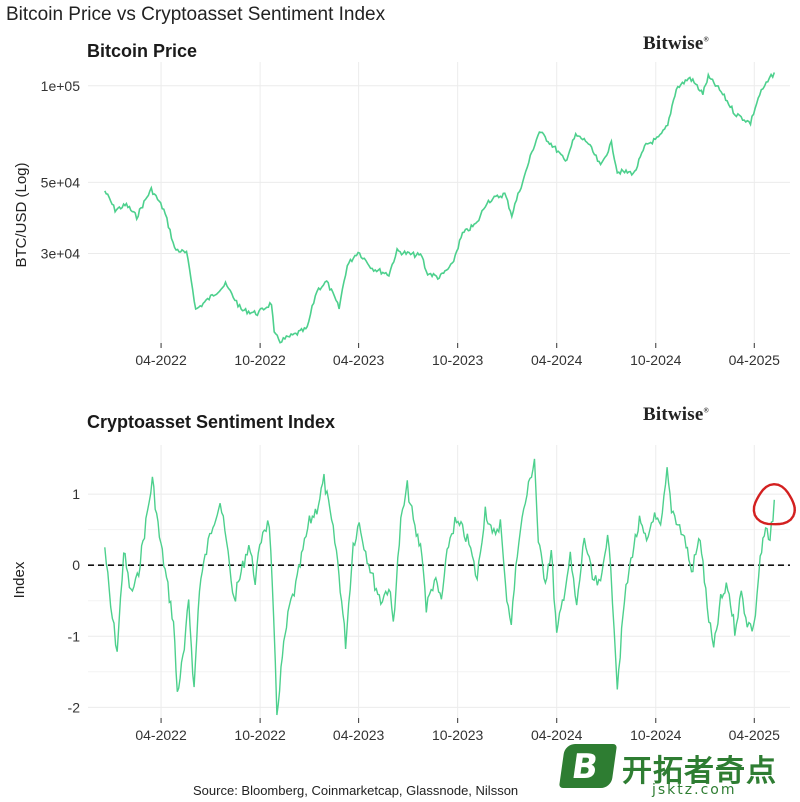  What do you see at coordinates (61, 170) in the screenshot?
I see `price-y-axis: 1e+05 5e+04 3e+04` at bounding box center [61, 170].